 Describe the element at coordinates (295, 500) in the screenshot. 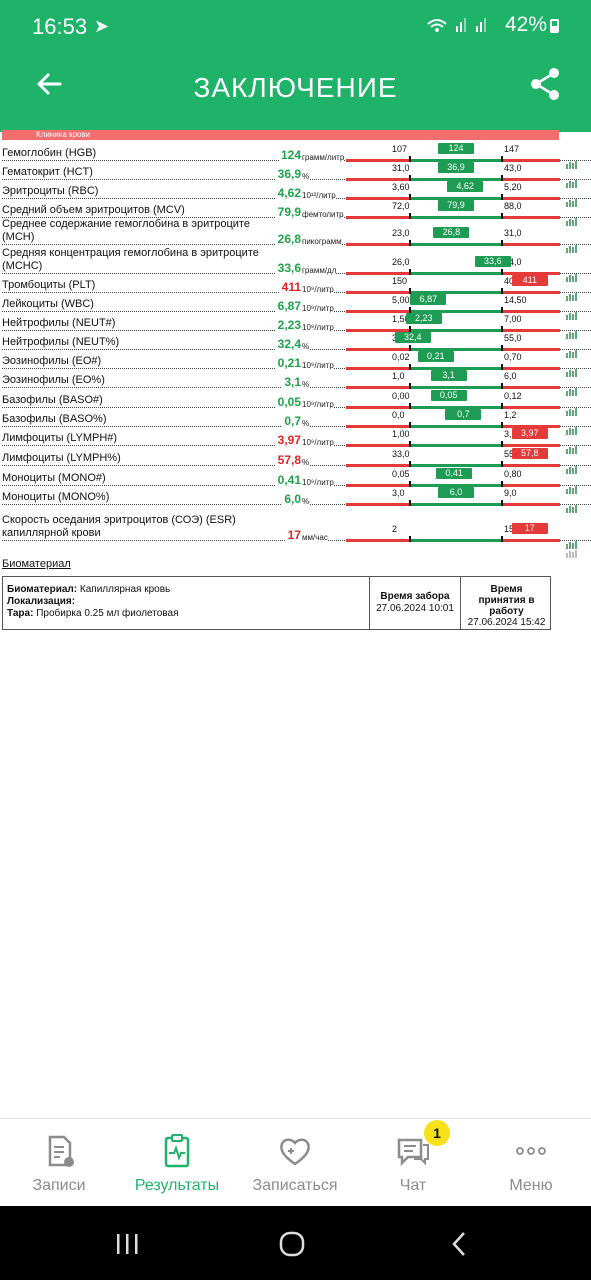

I see `test-row: Моноциты (MONO%) 6,0% 3,0 9,0 6,0` at that location.